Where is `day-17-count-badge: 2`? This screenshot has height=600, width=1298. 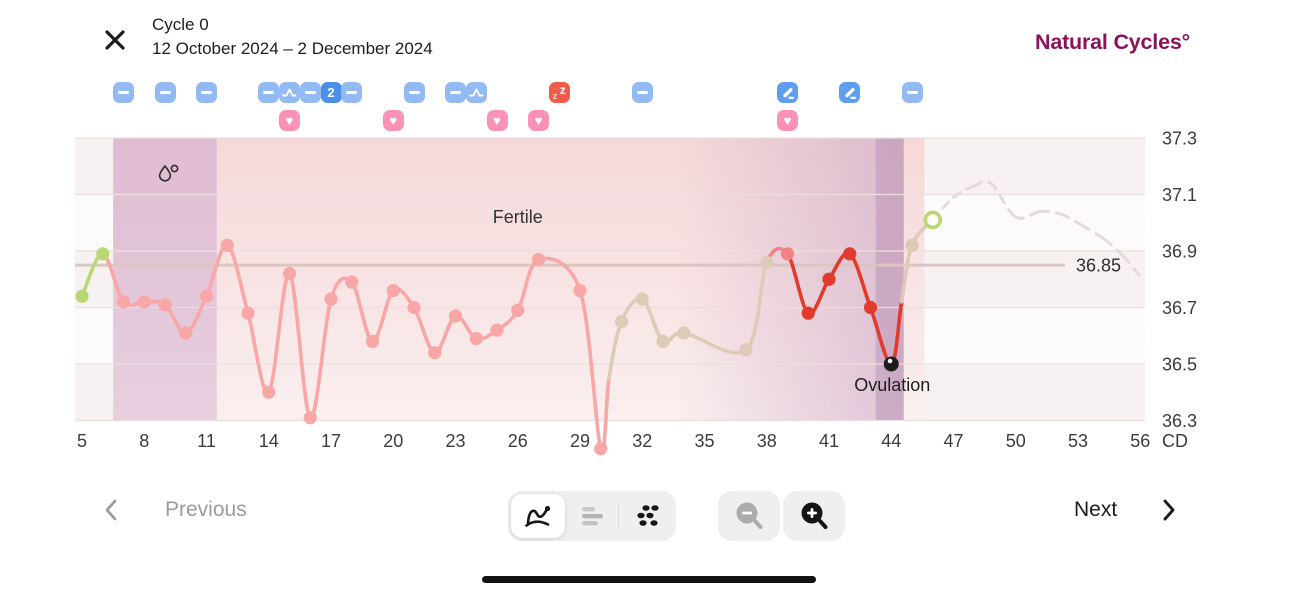 day-17-count-badge: 2 is located at coordinates (331, 92).